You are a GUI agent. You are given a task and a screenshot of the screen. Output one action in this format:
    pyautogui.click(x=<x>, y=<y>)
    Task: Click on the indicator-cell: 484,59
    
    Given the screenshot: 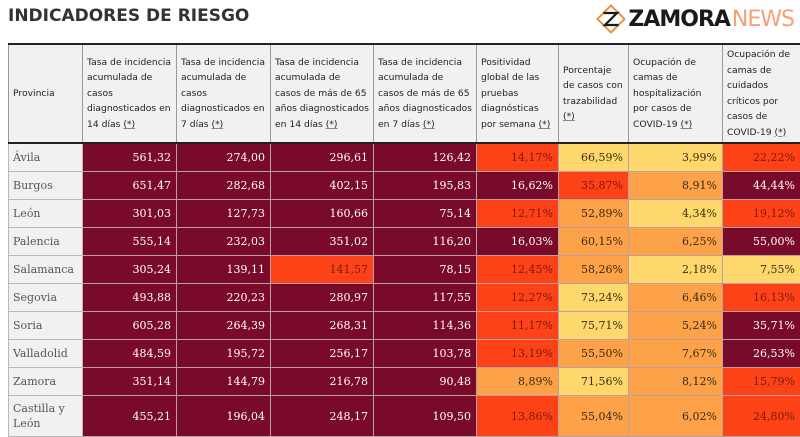 What is the action you would take?
    pyautogui.click(x=130, y=354)
    